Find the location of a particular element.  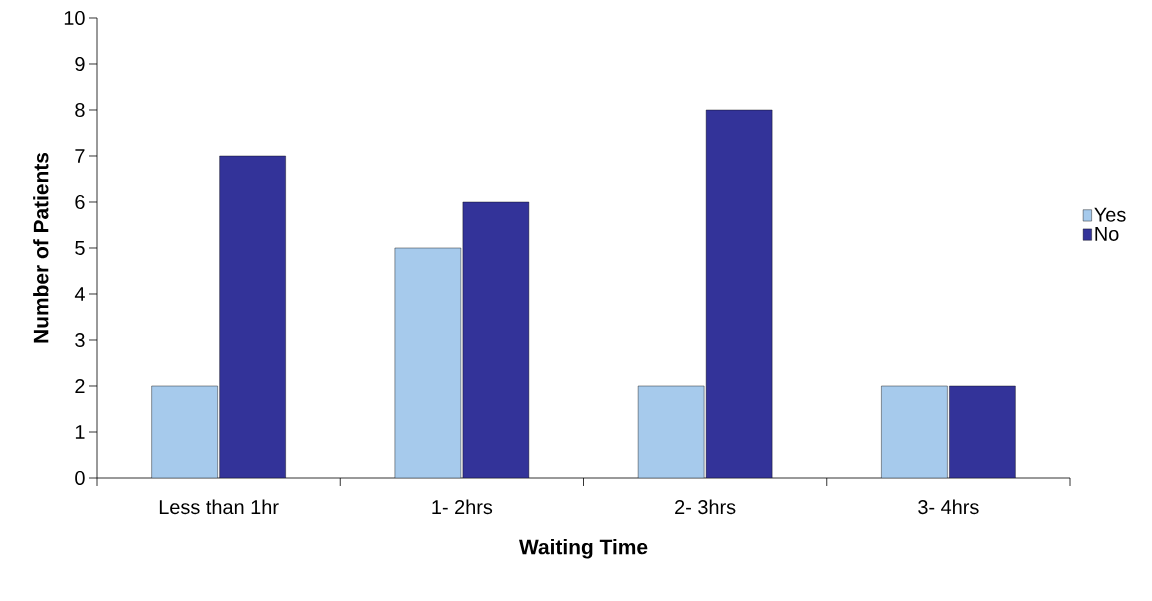

x-tick-label: 1- 2hrs is located at coordinates (462, 507).